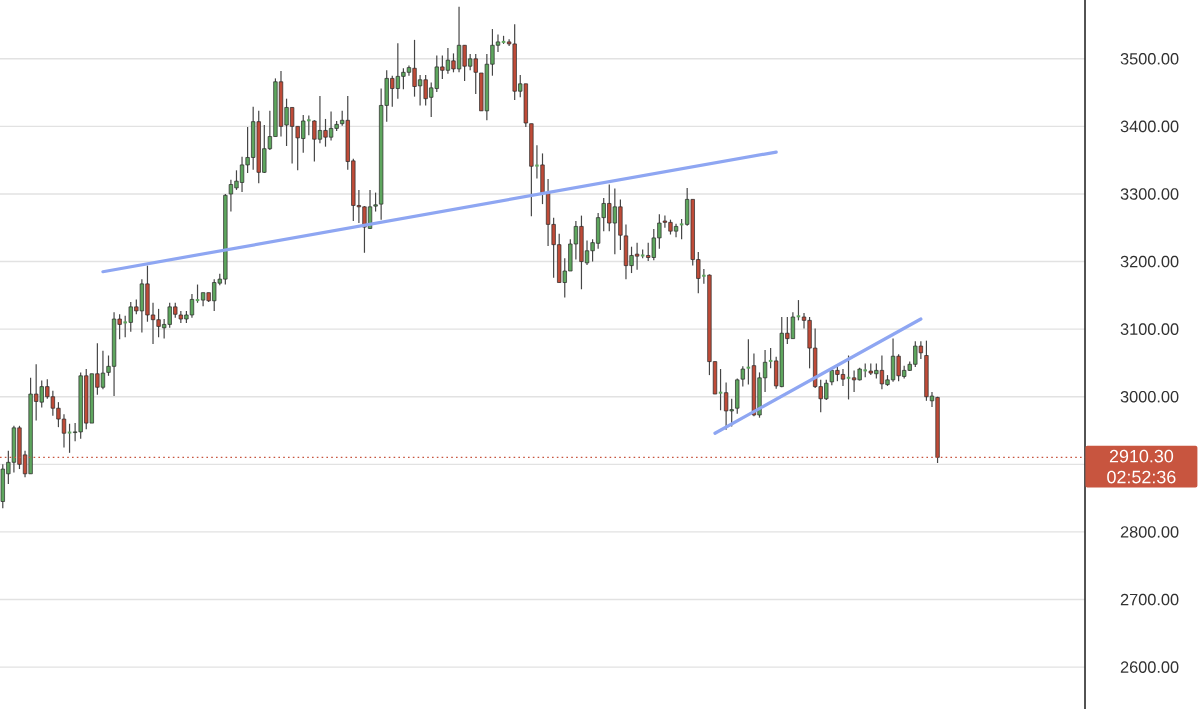 The image size is (1200, 709). What do you see at coordinates (1149, 599) in the screenshot?
I see `y-tick-label: 2700.00` at bounding box center [1149, 599].